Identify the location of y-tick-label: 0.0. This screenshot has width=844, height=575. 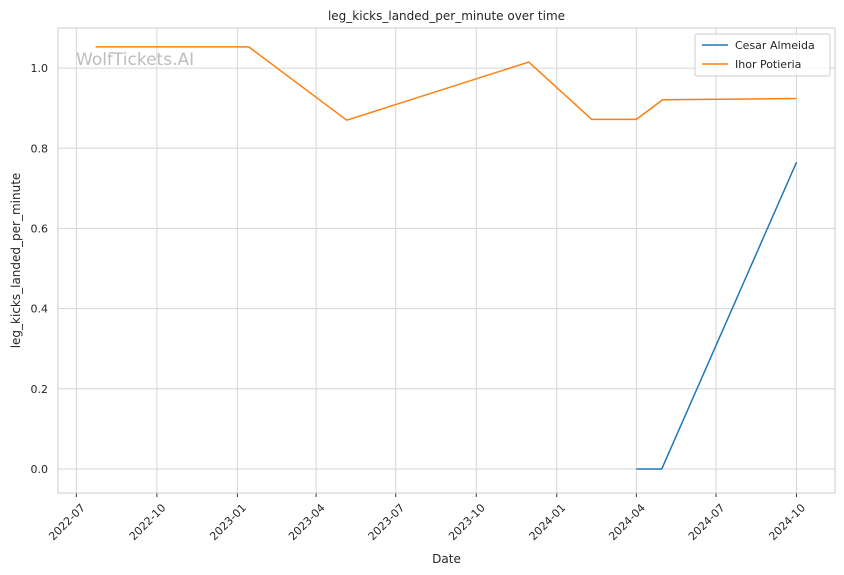
(40, 469).